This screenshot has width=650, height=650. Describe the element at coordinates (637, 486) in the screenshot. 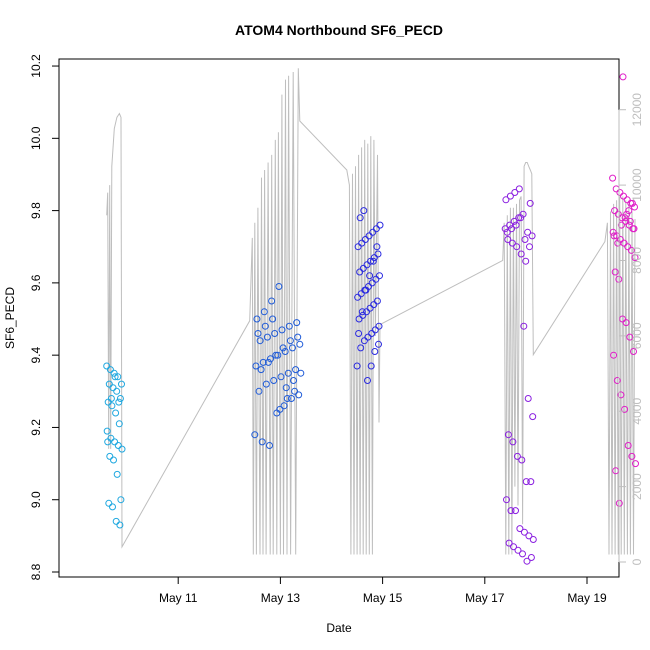

I see `y2-tick-label: 2000` at that location.